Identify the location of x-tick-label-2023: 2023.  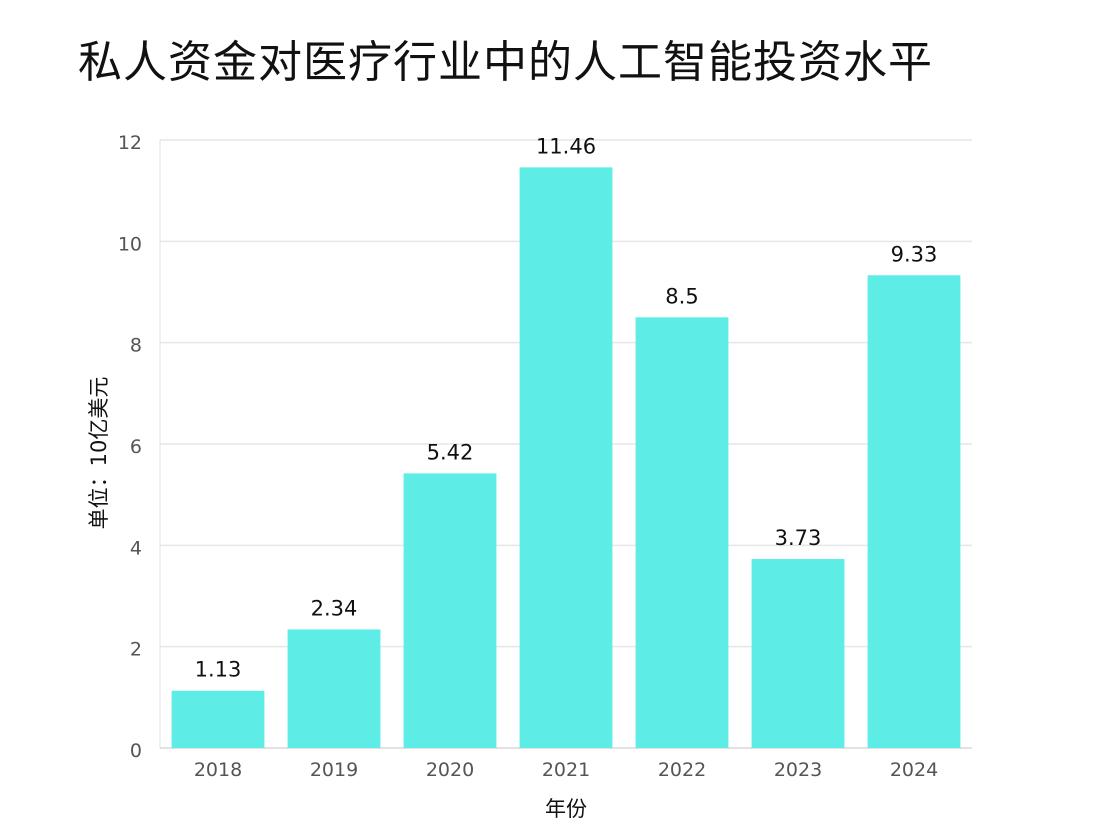
(798, 770).